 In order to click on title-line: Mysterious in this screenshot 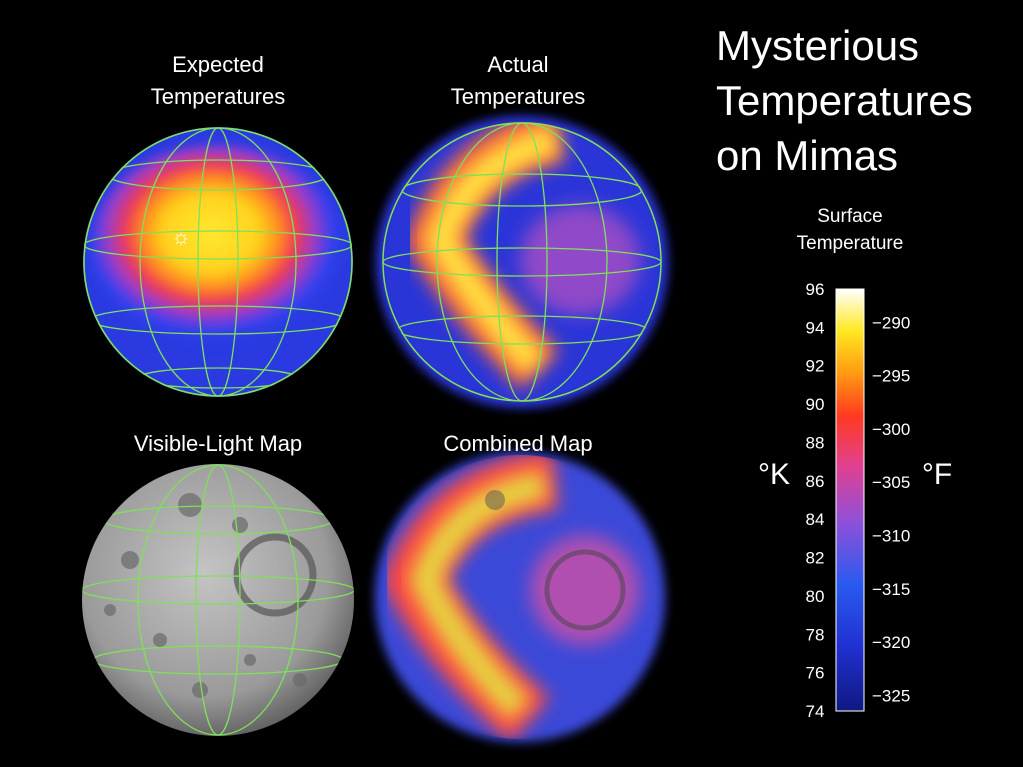, I will do `click(817, 45)`.